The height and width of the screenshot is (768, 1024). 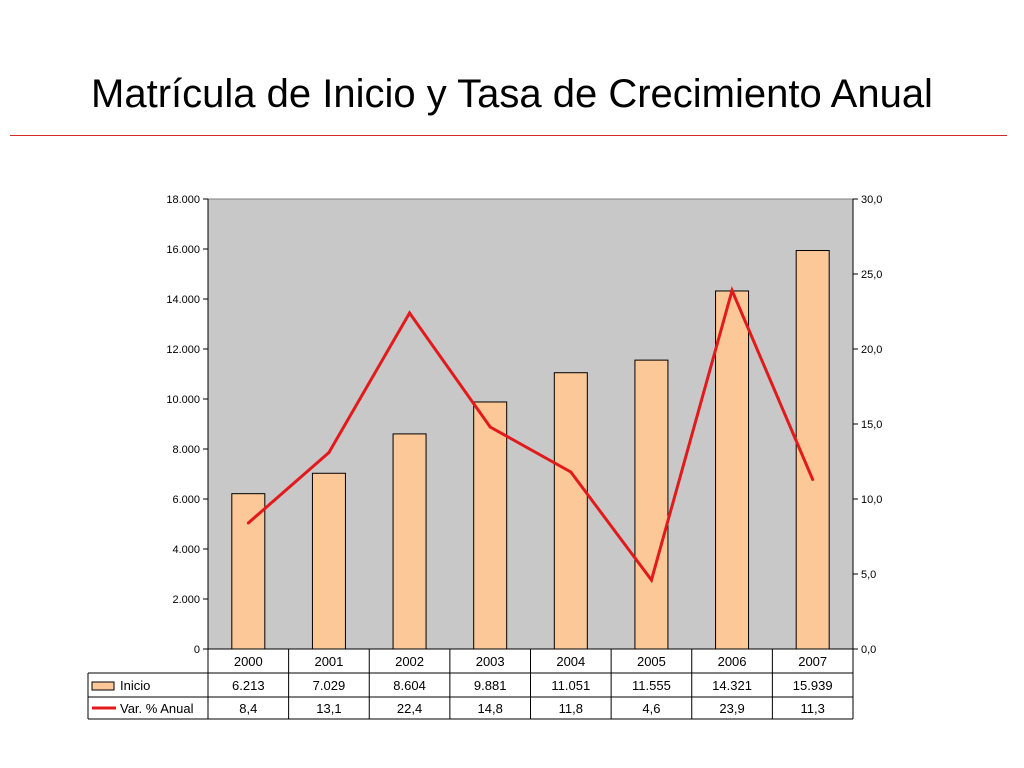 I want to click on legend-label-var-anual: Var. % Anual, so click(x=157, y=708).